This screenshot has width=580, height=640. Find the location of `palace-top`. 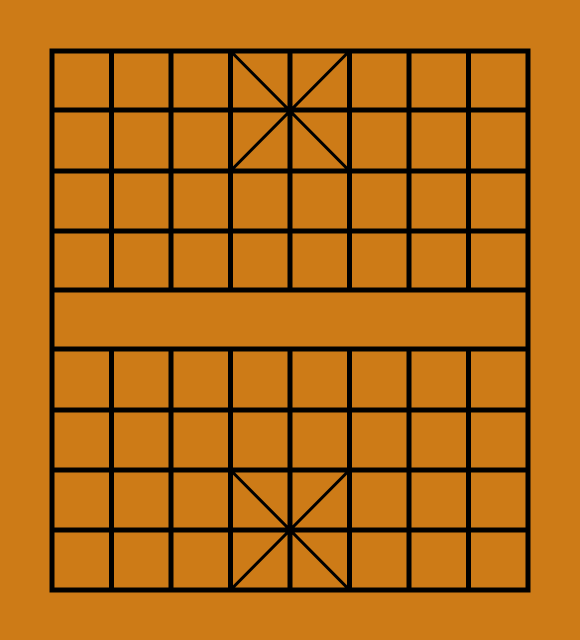

palace-top is located at coordinates (290, 111).